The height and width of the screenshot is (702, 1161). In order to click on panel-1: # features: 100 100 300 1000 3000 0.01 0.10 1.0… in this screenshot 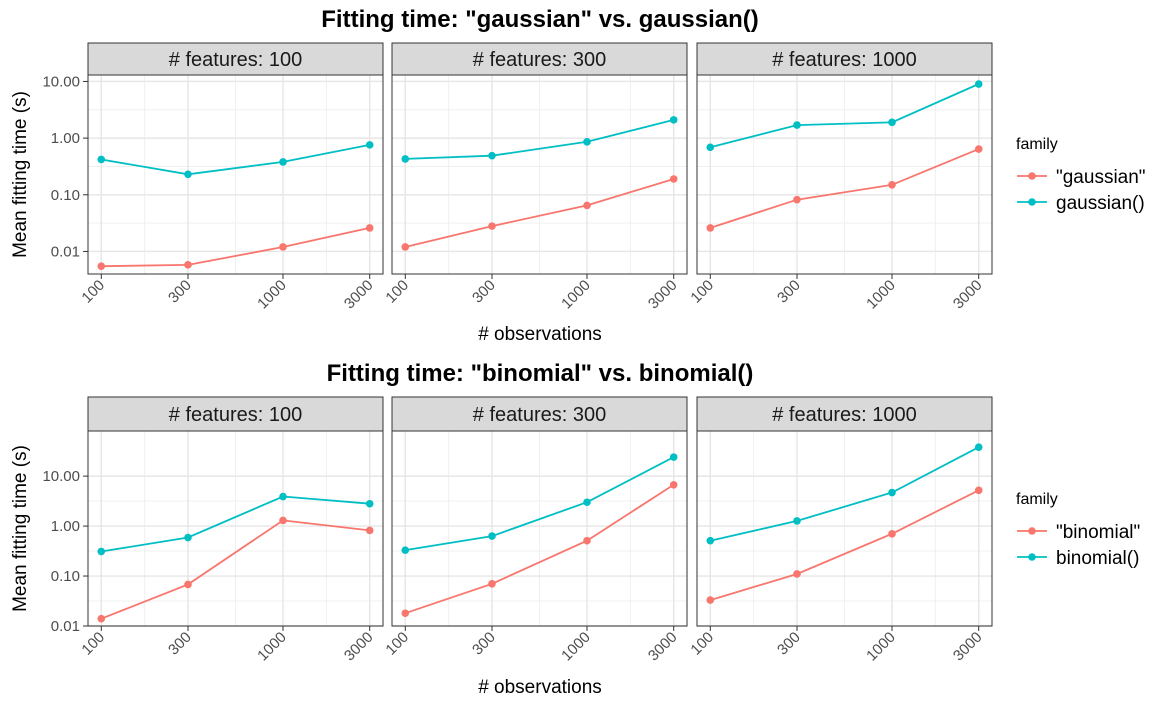, I will do `click(213, 530)`.